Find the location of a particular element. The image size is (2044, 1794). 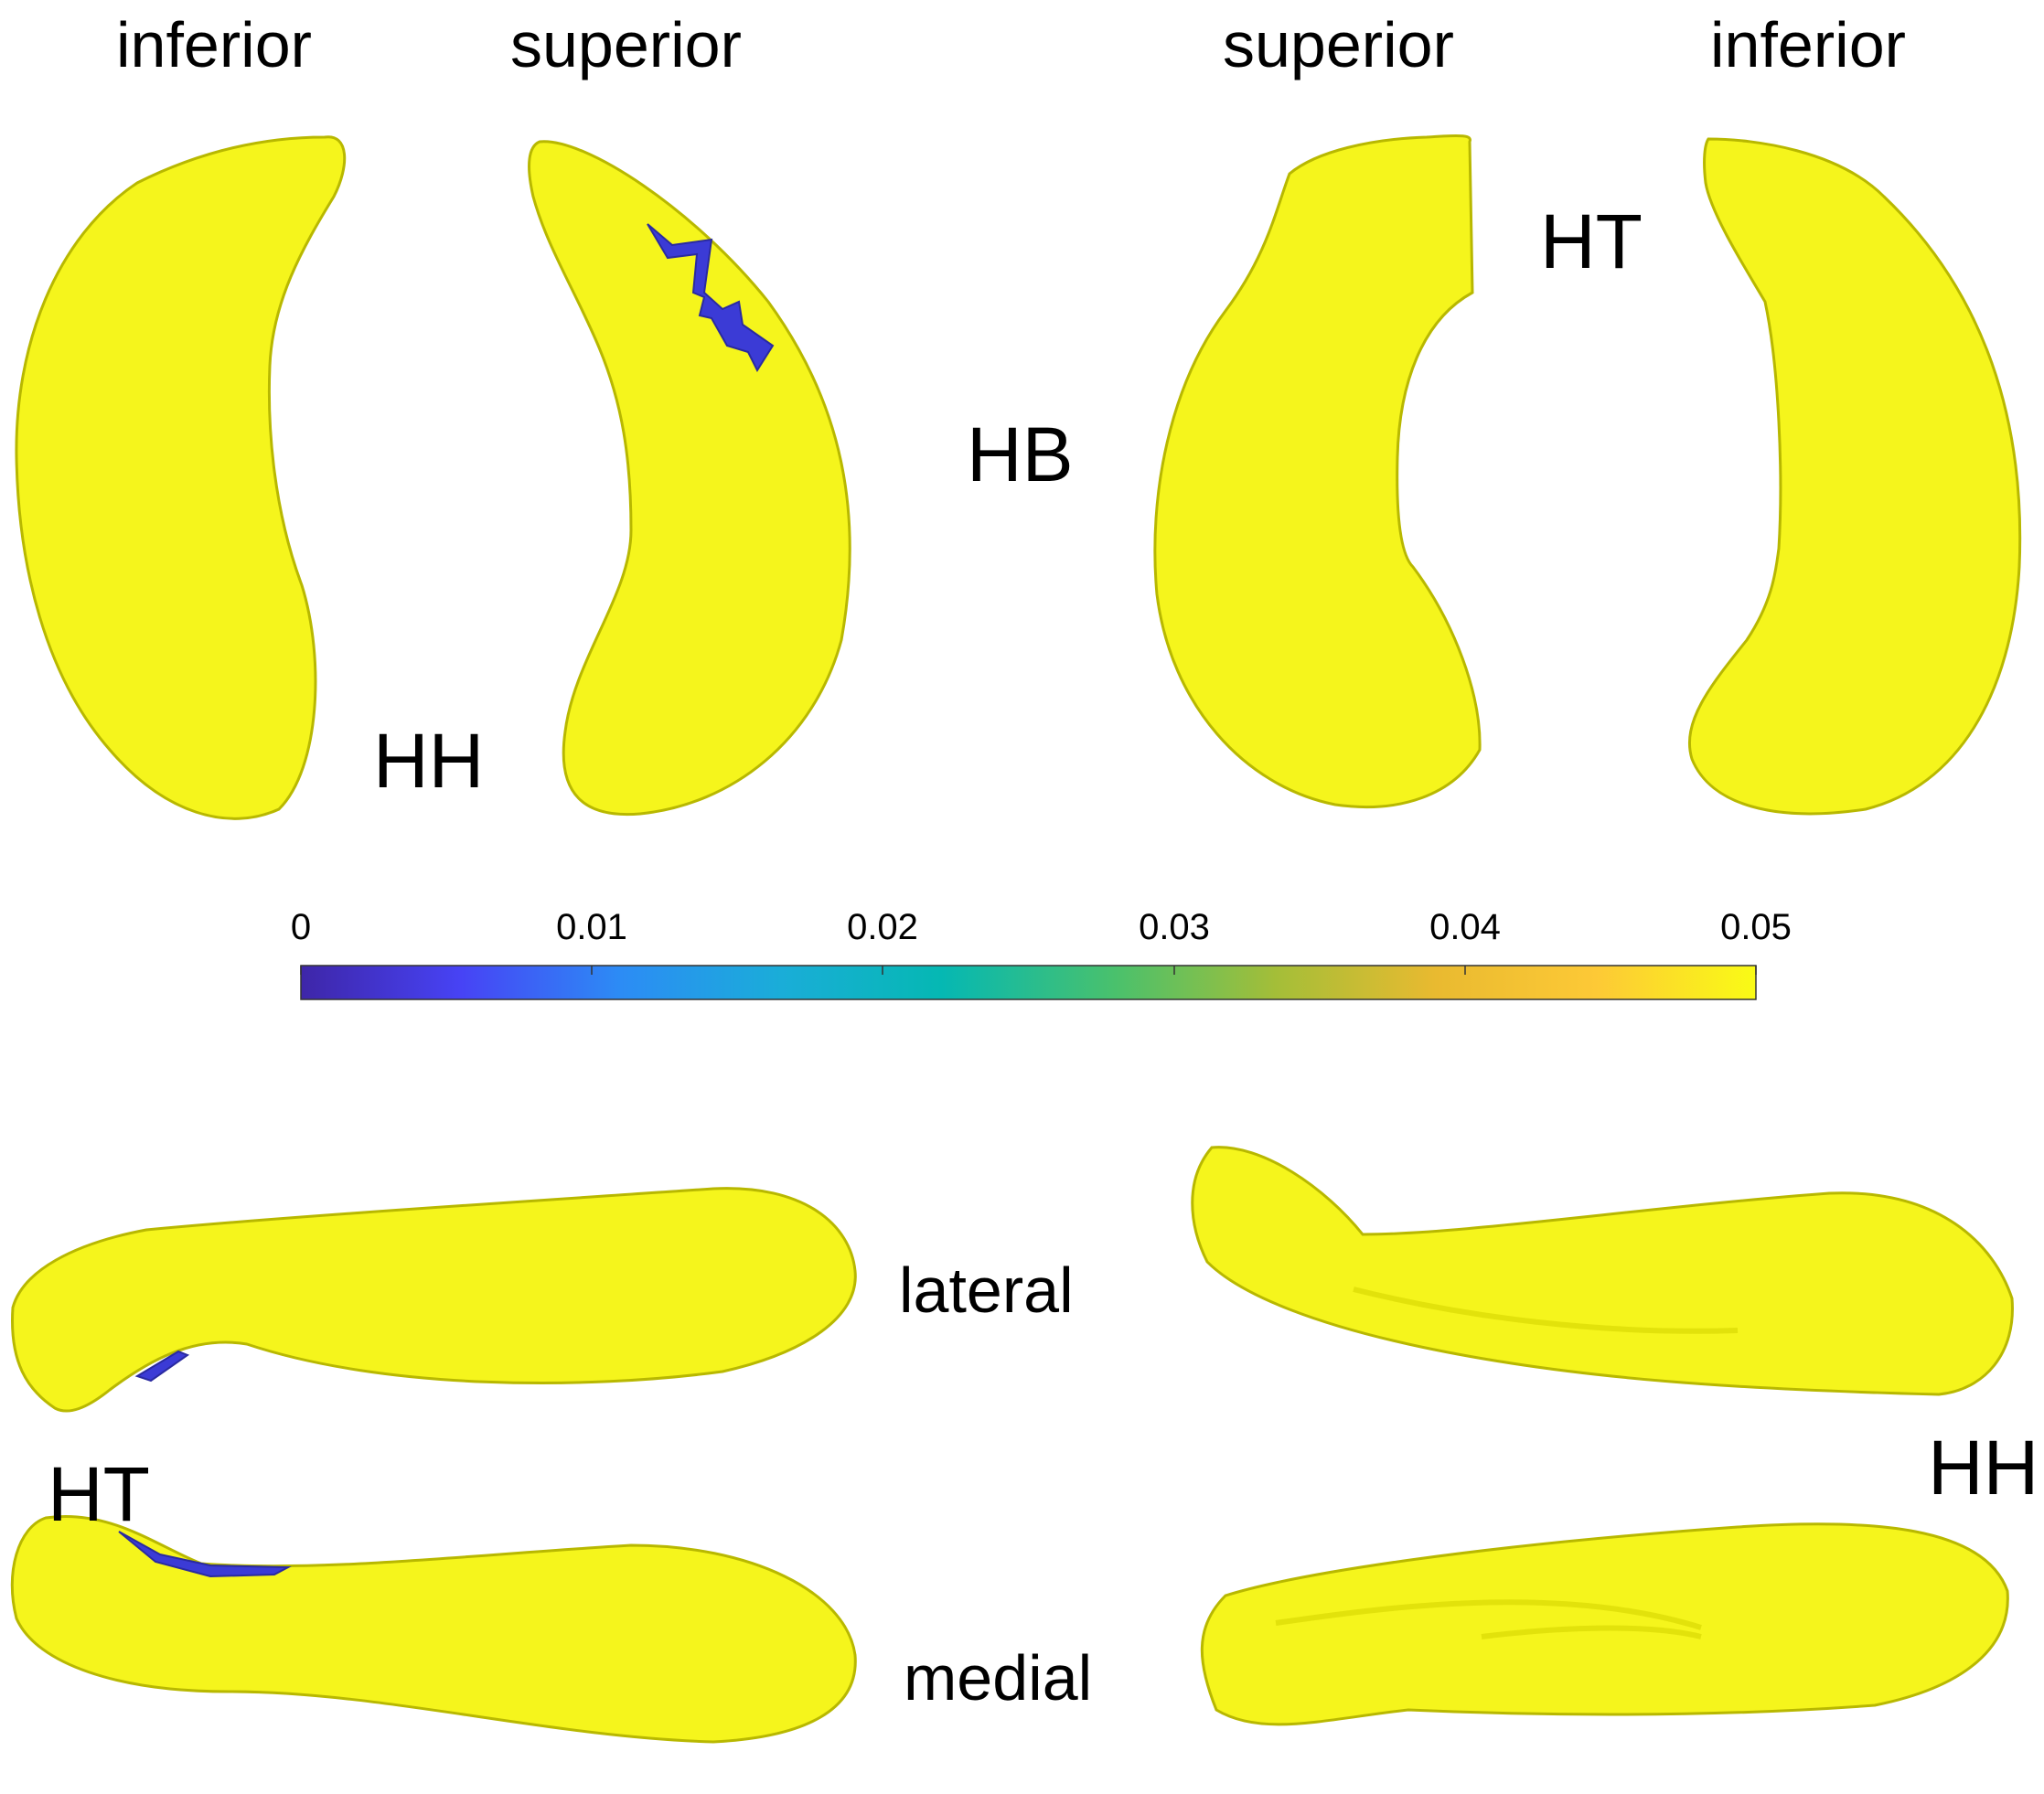

significant-patch-lateral is located at coordinates (162, 1366).